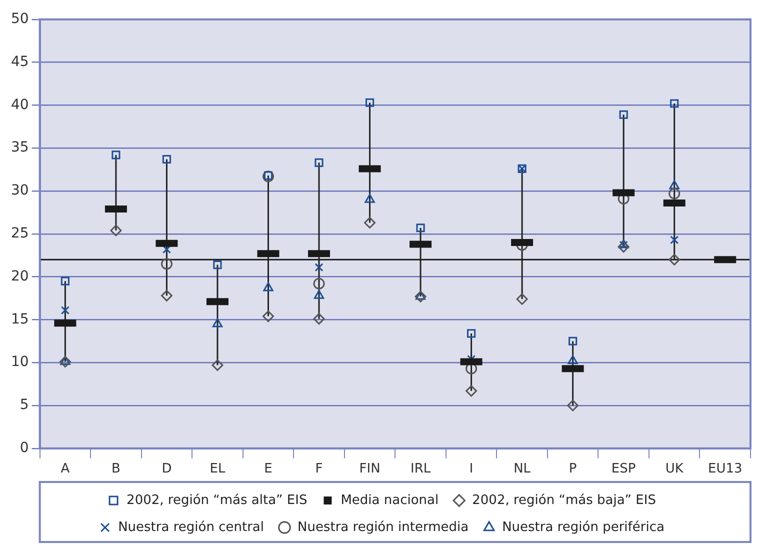  Describe the element at coordinates (116, 469) in the screenshot. I see `x-tick-label: B` at that location.